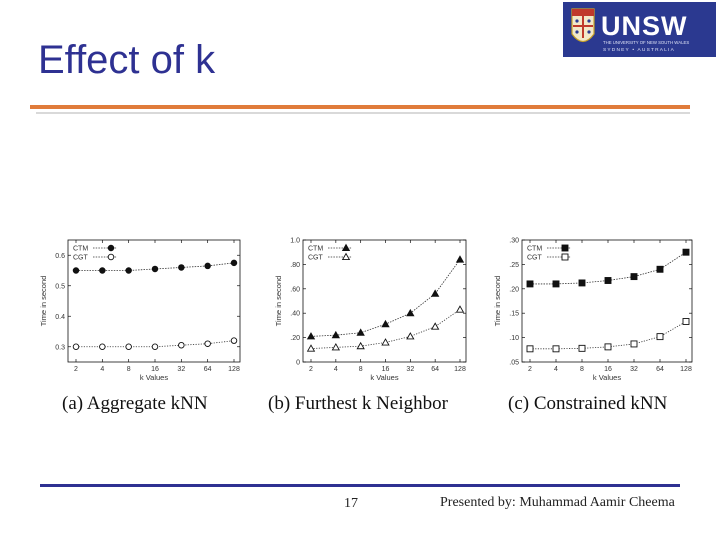  What do you see at coordinates (588, 403) in the screenshot?
I see `caption-constrained-knn: (c) Constrained kNN` at bounding box center [588, 403].